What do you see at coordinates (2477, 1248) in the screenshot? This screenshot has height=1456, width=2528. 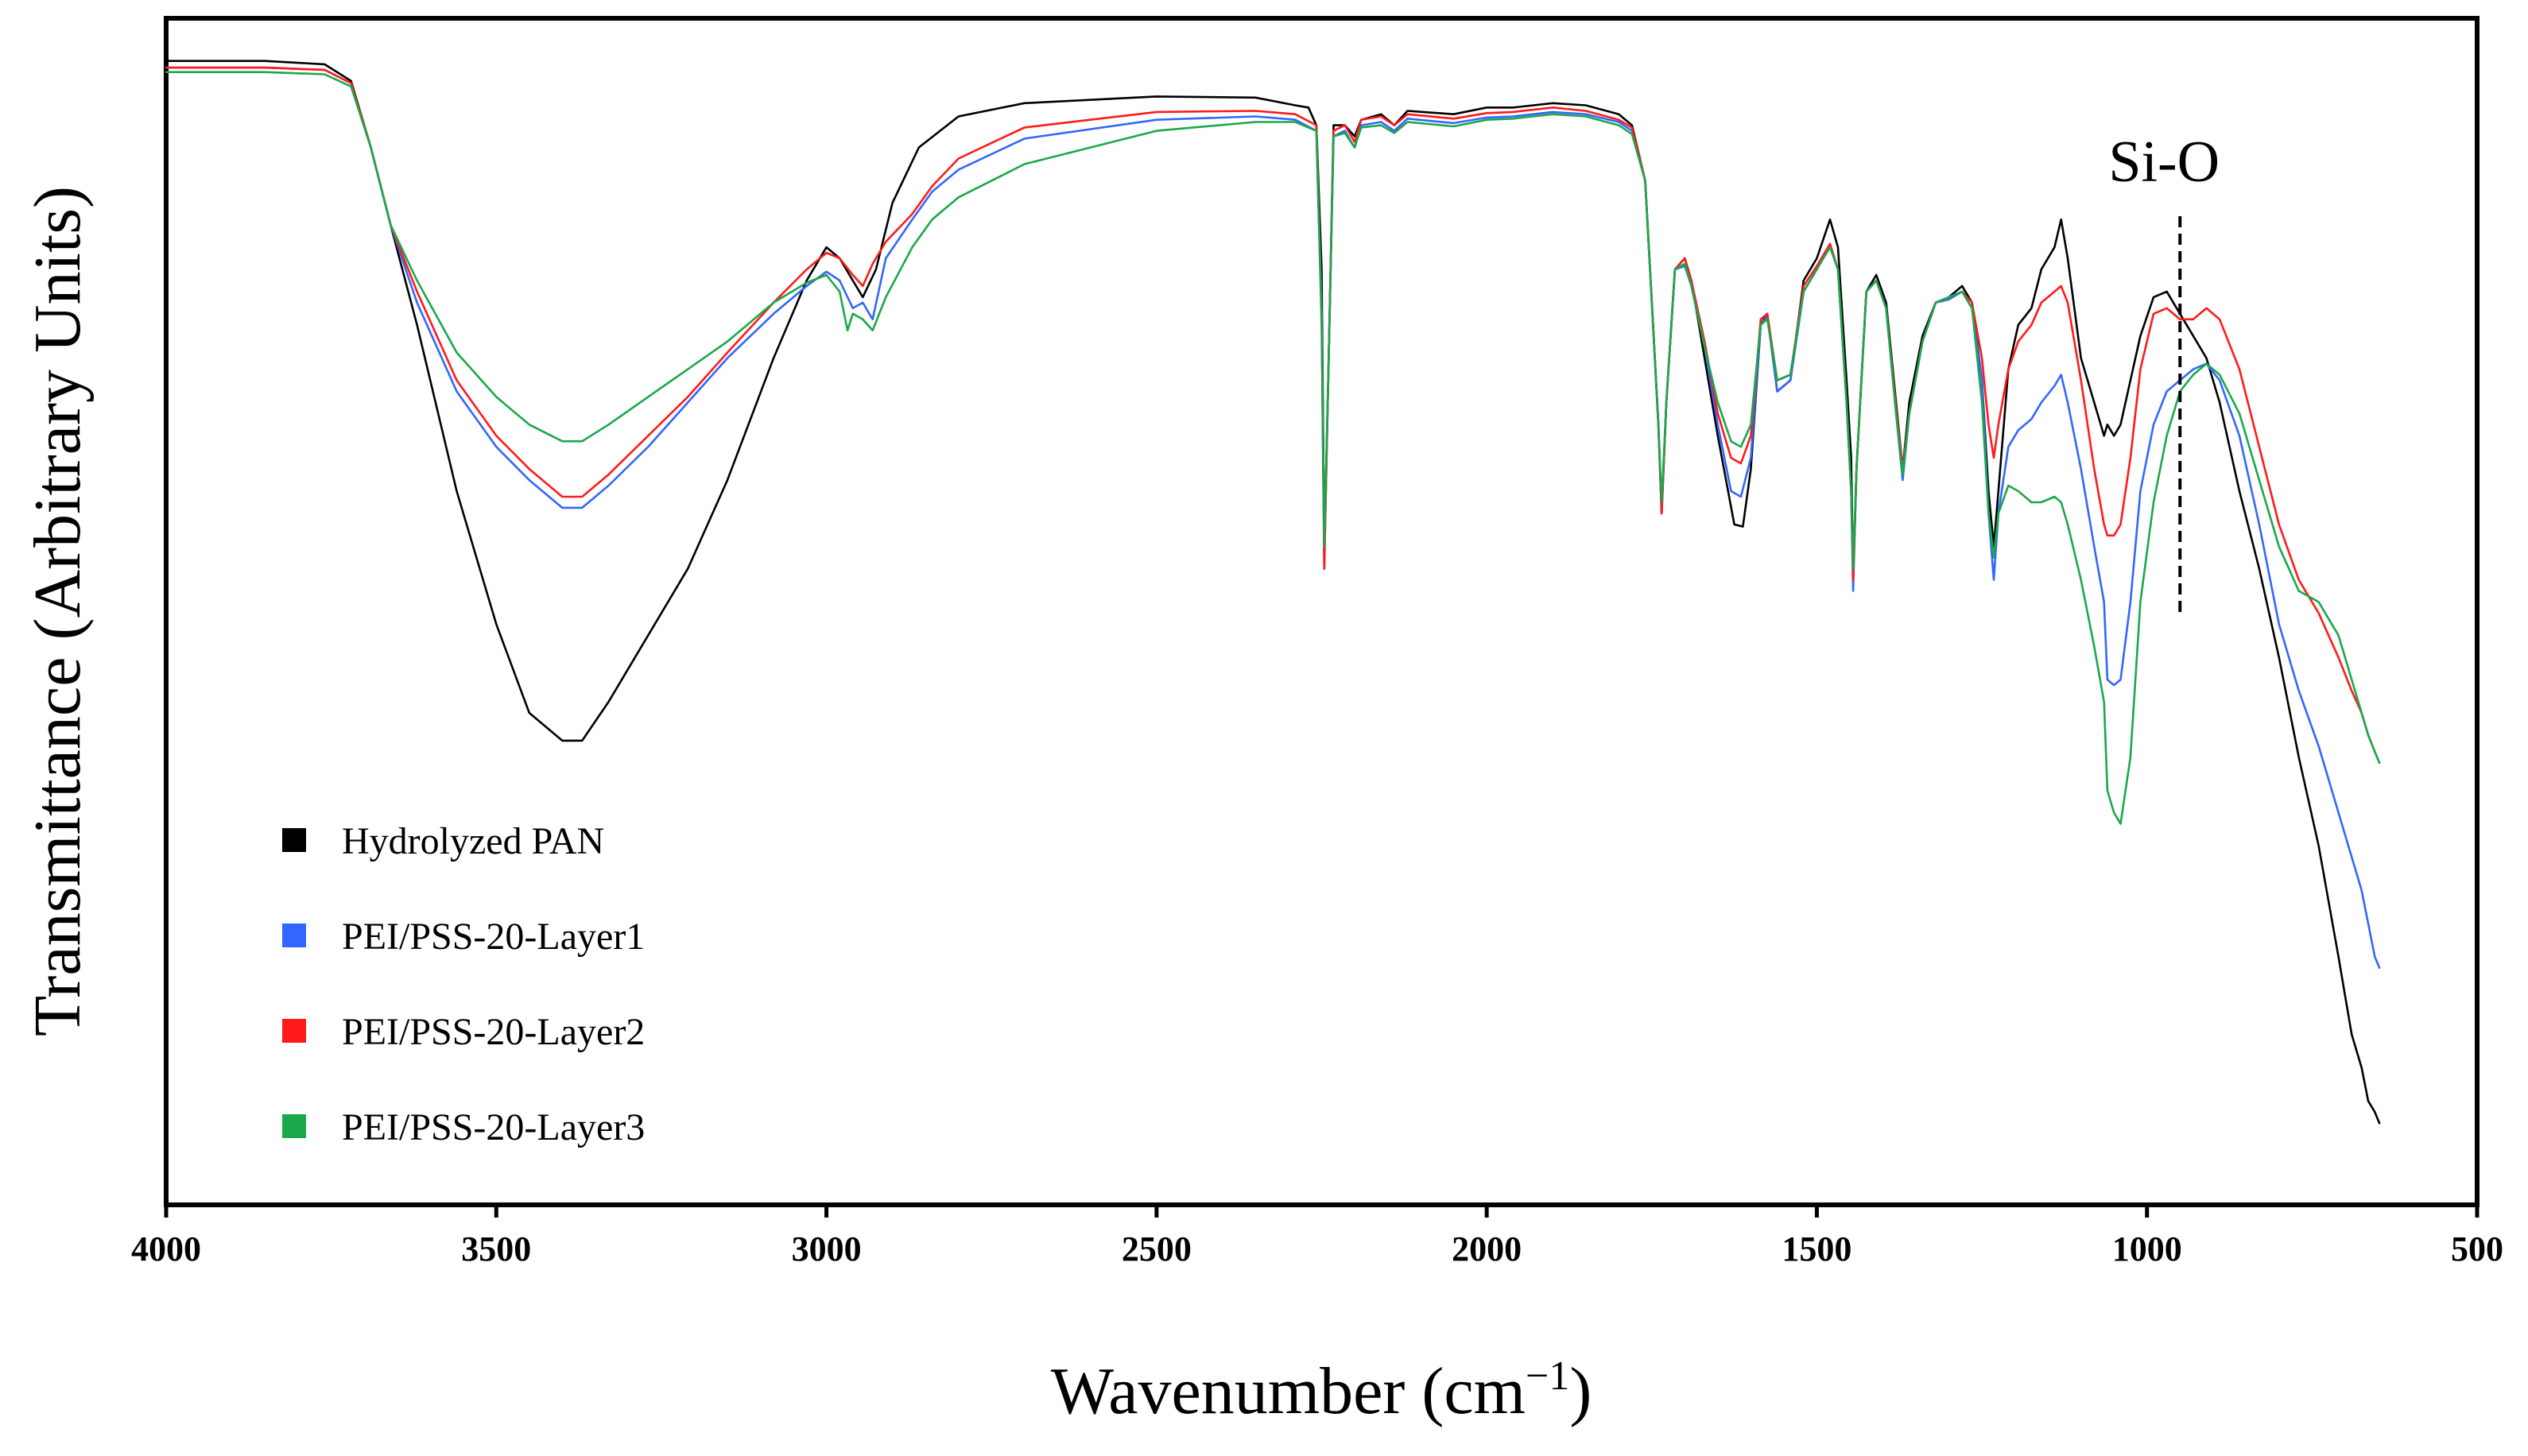 I see `x-tick-label-500: 500` at bounding box center [2477, 1248].